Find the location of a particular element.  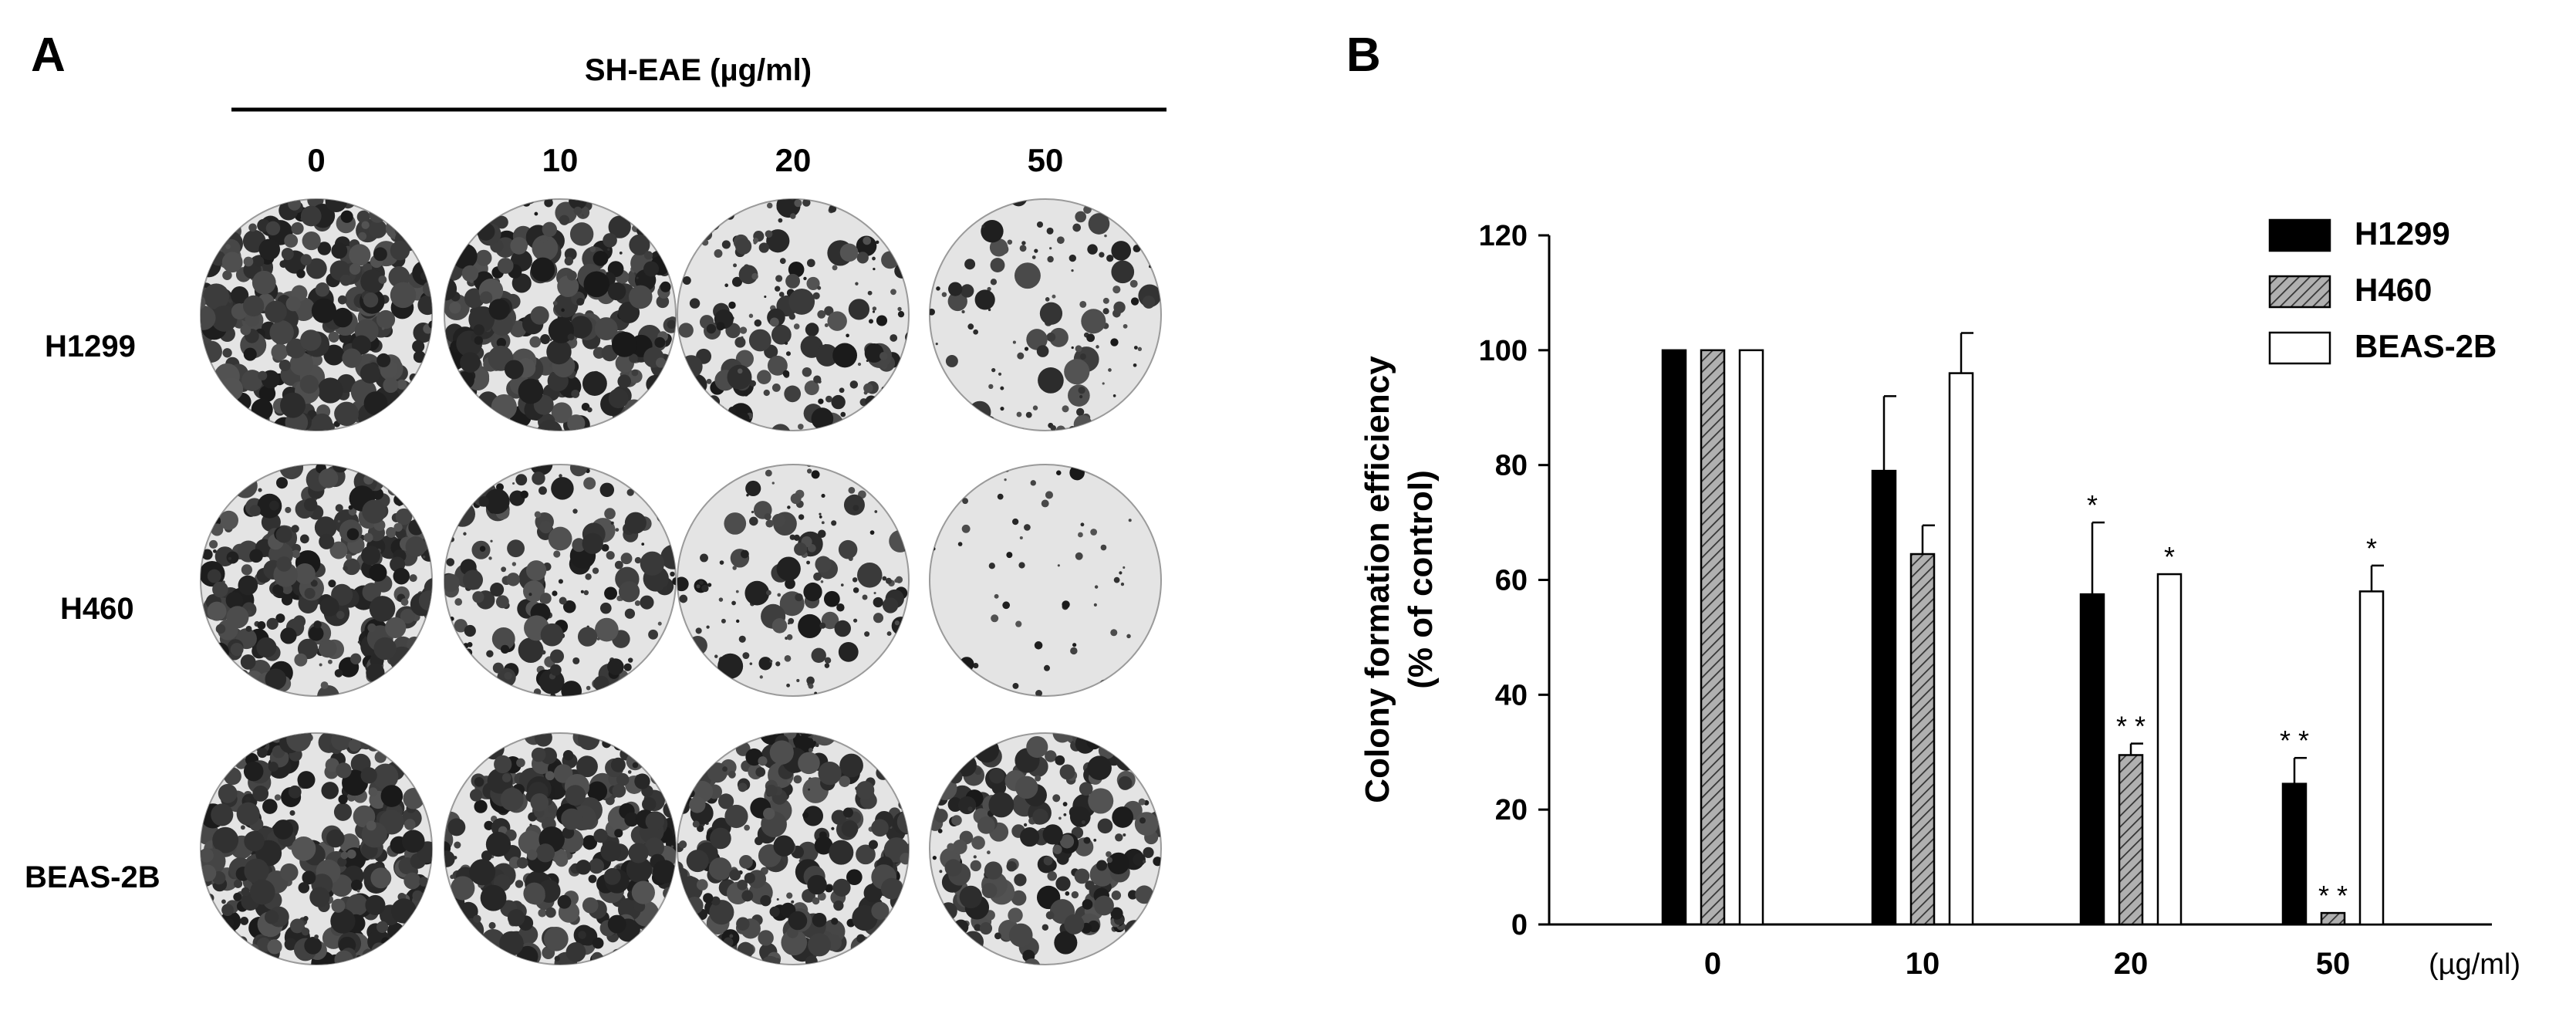

x-tick-label: 10 is located at coordinates (1923, 964).